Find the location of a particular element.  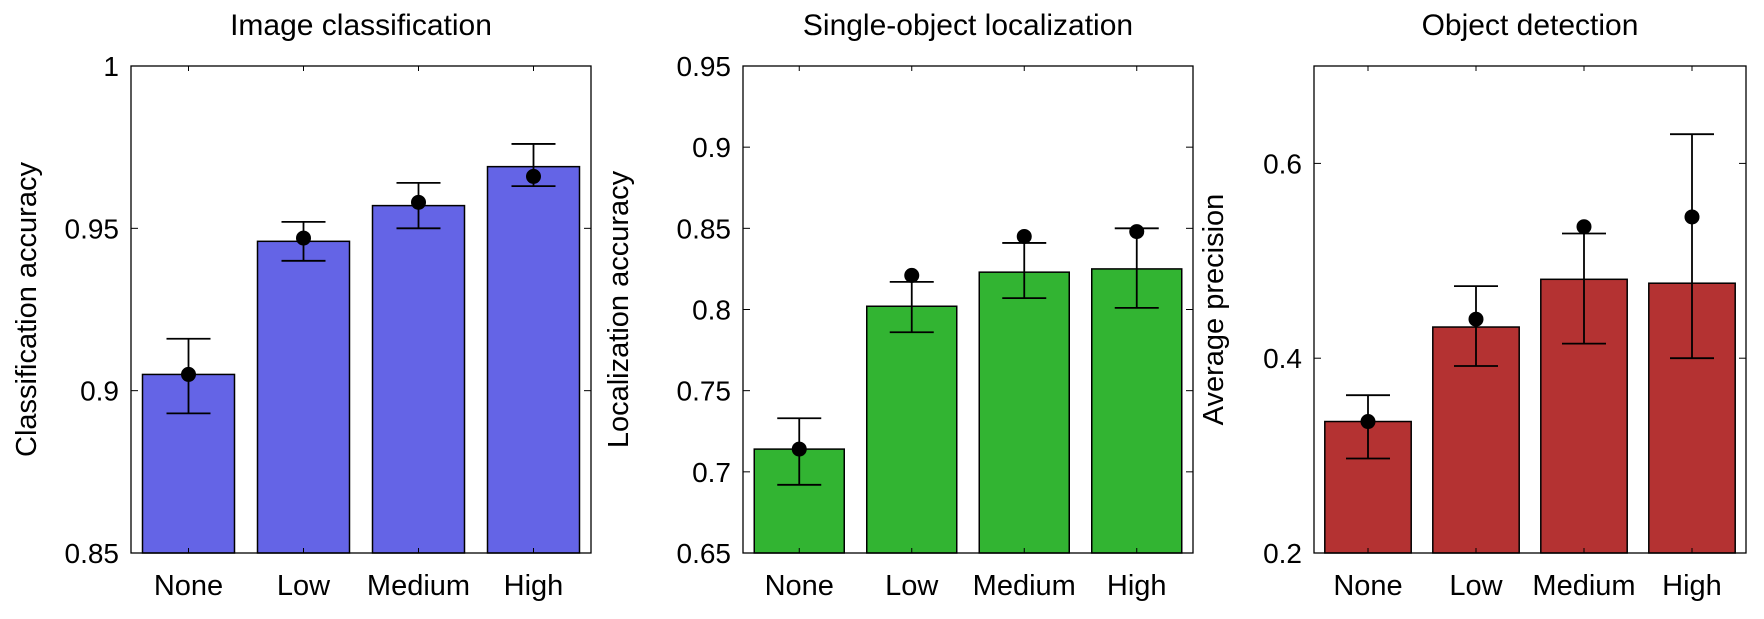

localization-y-axis-label: Localization accuracy is located at coordinates (619, 309).